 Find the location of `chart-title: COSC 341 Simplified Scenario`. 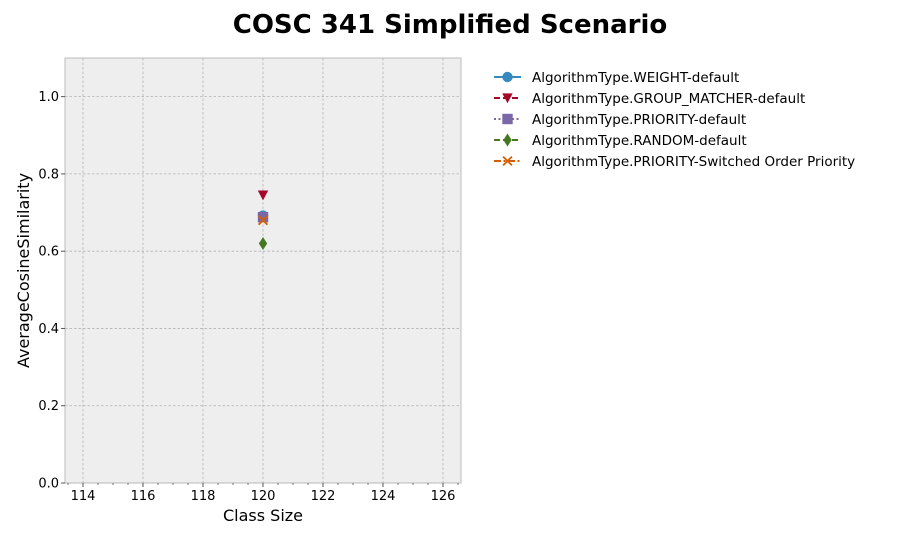

chart-title: COSC 341 Simplified Scenario is located at coordinates (450, 25).